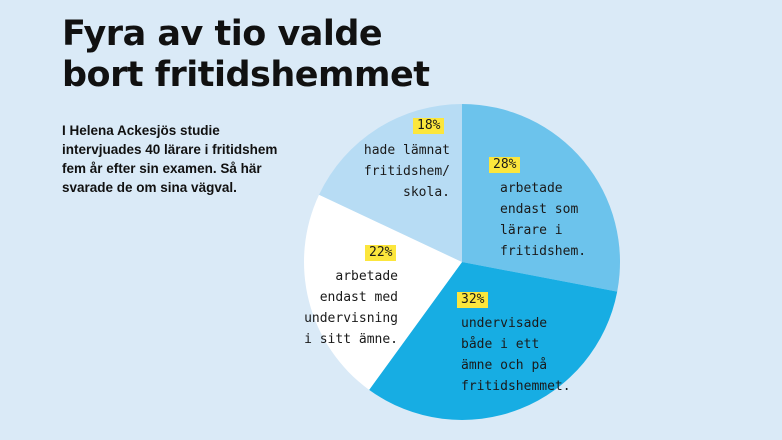  Describe the element at coordinates (351, 339) in the screenshot. I see `slice-2-label-line: i sitt ämne.` at that location.